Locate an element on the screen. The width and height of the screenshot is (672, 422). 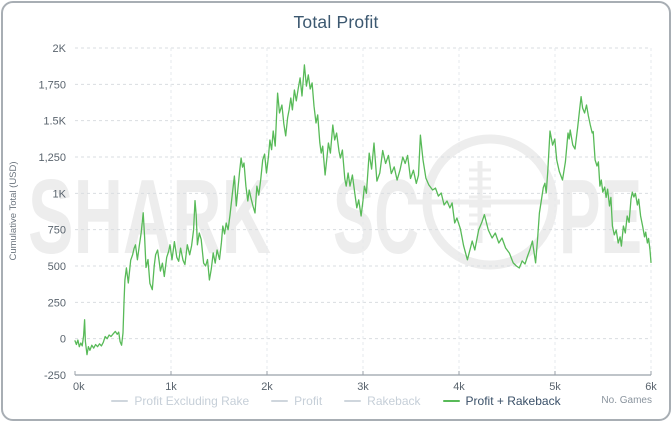
legend-item-rakeback: Rakeback is located at coordinates (382, 401).